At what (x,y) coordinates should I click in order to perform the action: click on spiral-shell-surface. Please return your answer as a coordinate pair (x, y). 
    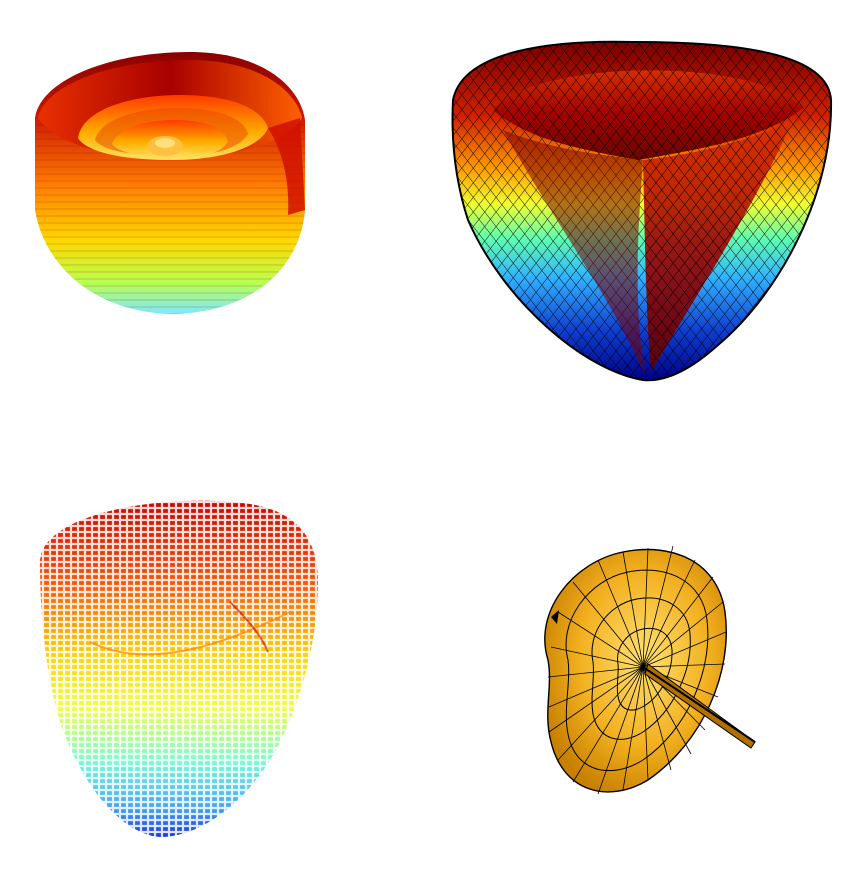
    Looking at the image, I should click on (170, 183).